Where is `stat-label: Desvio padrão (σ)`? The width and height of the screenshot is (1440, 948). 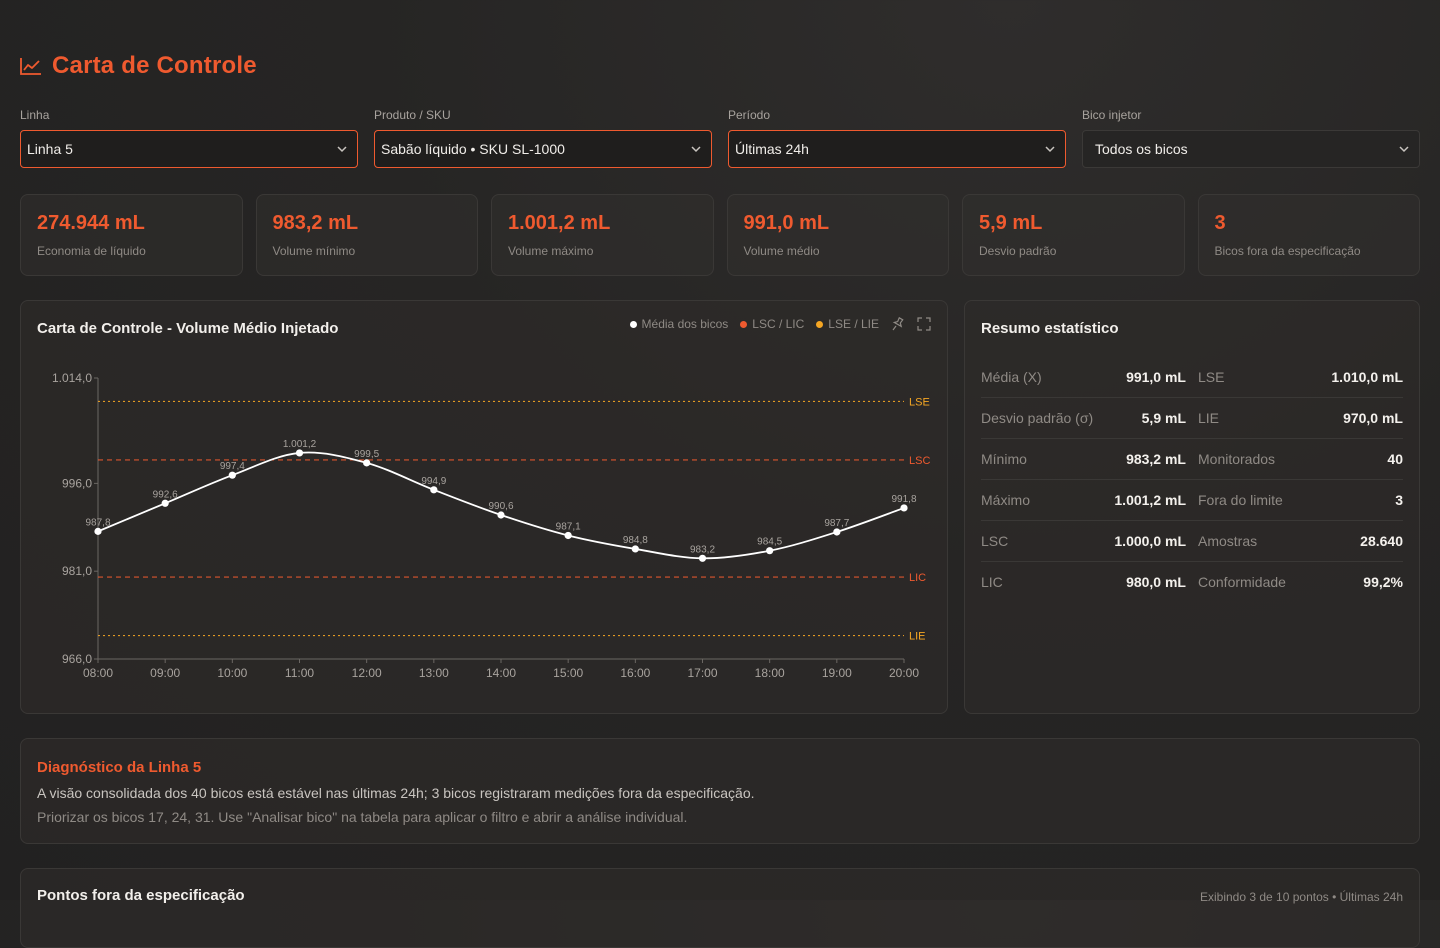
stat-label: Desvio padrão (σ) is located at coordinates (1037, 418).